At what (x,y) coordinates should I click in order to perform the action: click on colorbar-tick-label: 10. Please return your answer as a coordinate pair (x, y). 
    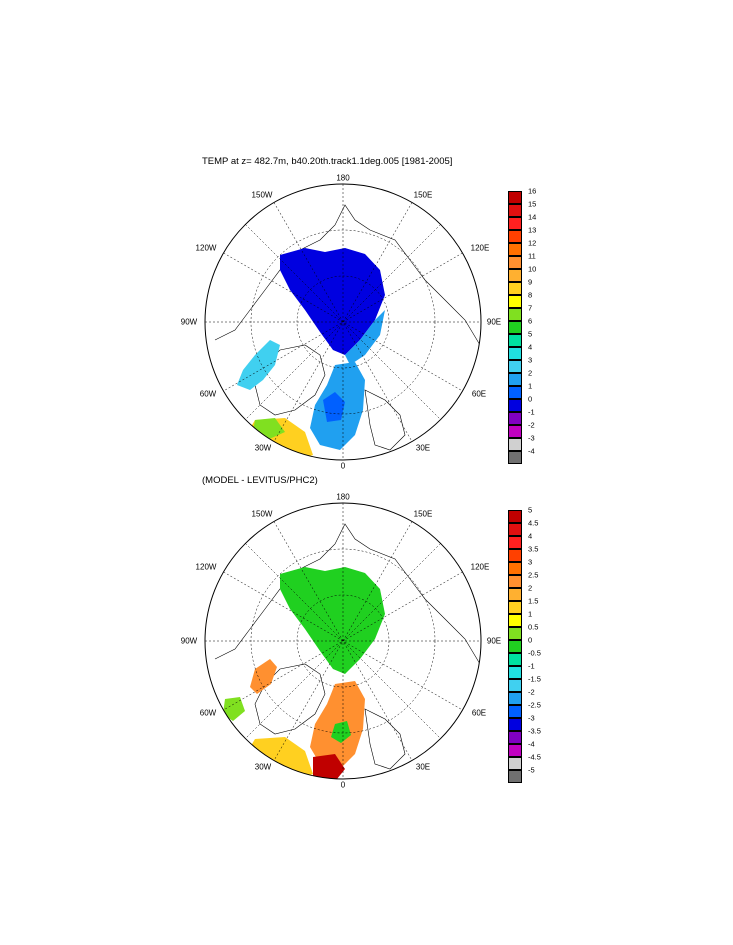
    Looking at the image, I should click on (532, 269).